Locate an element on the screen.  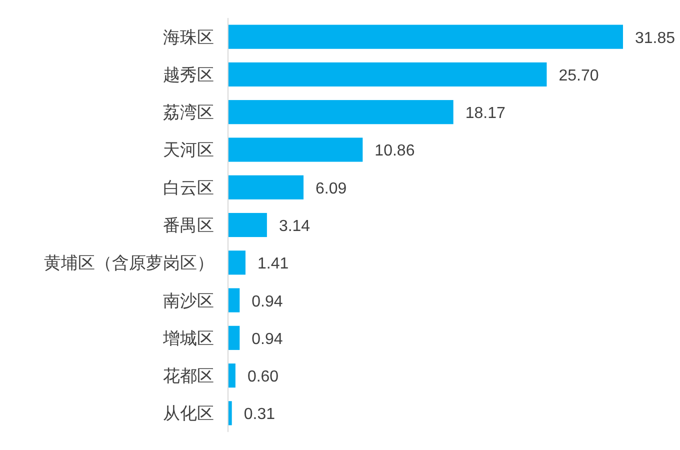
category: 白云区 is located at coordinates (188, 188).